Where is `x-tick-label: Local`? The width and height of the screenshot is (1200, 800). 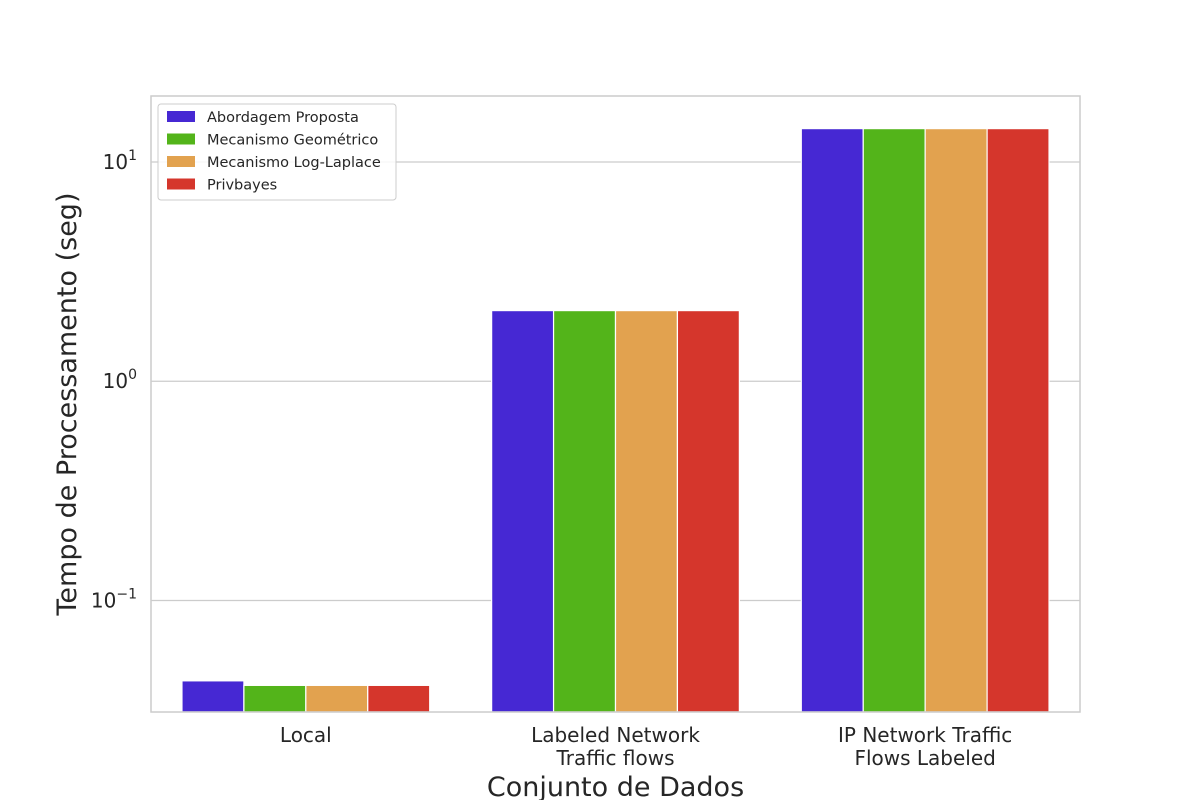
x-tick-label: Local is located at coordinates (306, 735).